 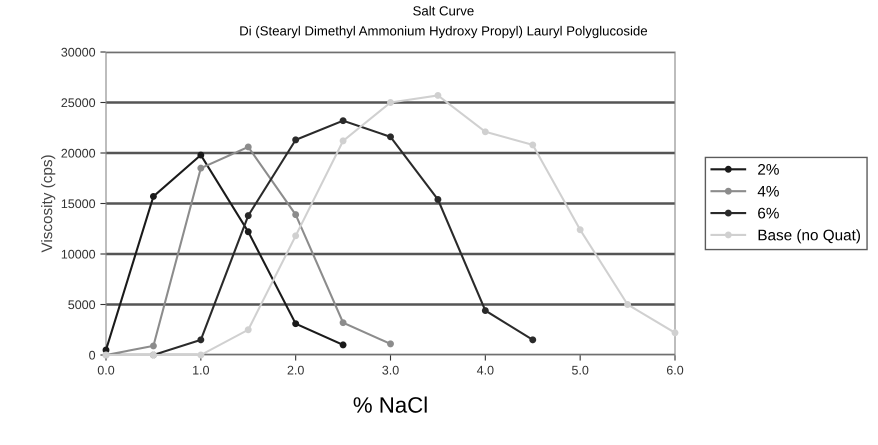 What do you see at coordinates (768, 213) in the screenshot?
I see `legend-label: 6%` at bounding box center [768, 213].